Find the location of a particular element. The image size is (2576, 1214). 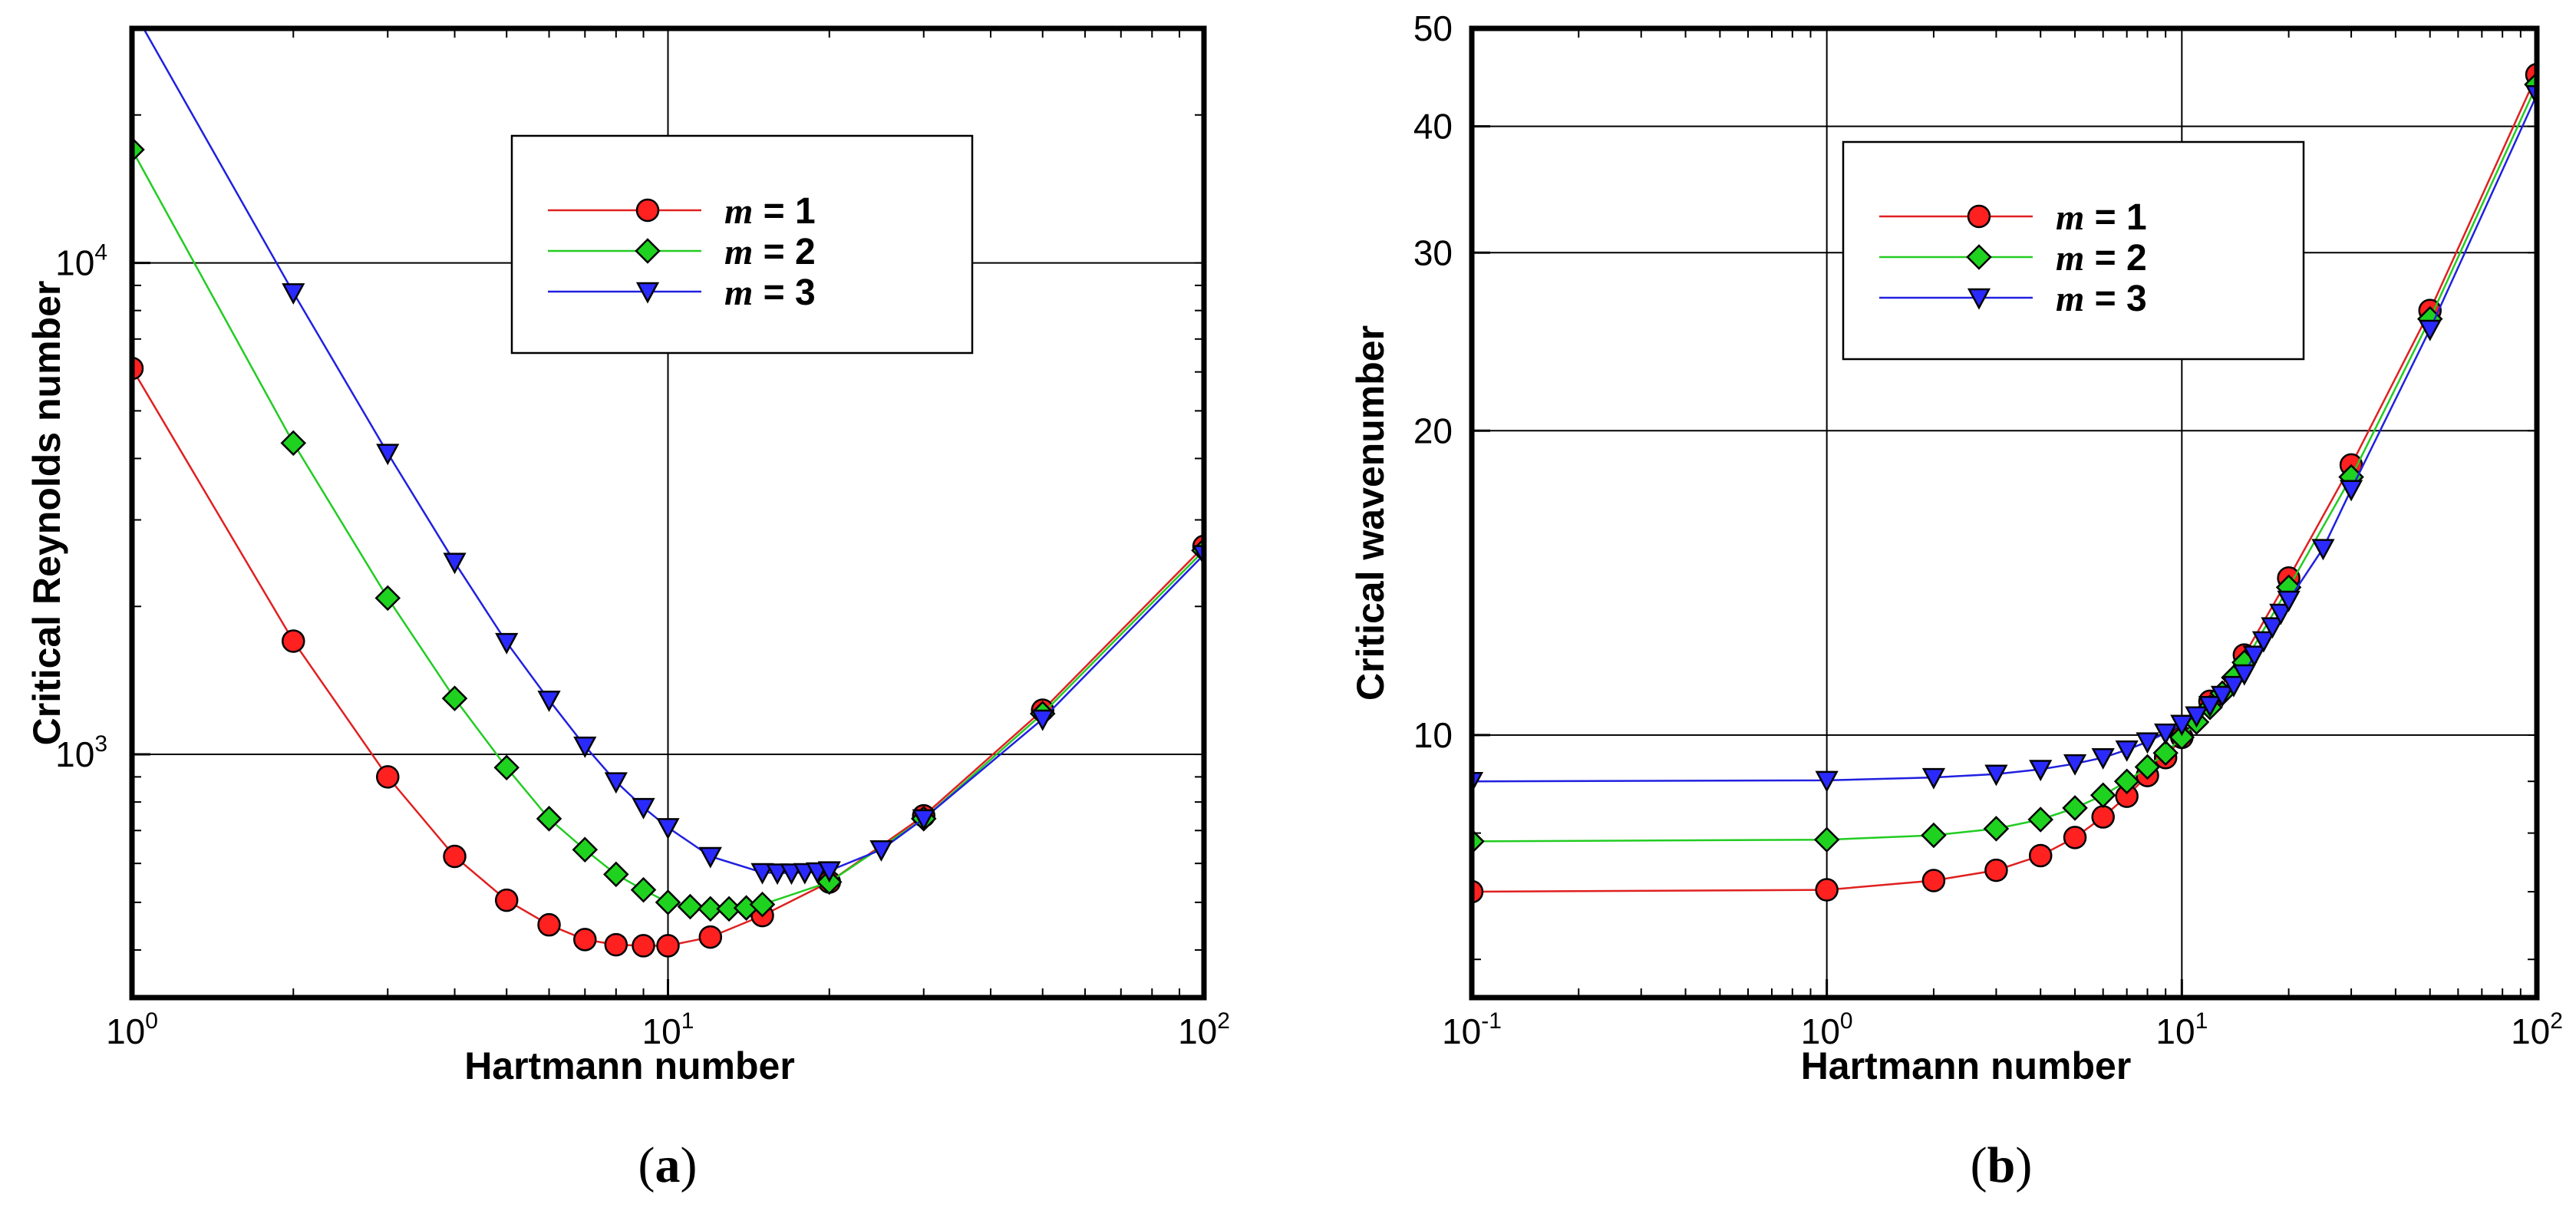

legend: m = 1m = 2m = 3 is located at coordinates (742, 244).